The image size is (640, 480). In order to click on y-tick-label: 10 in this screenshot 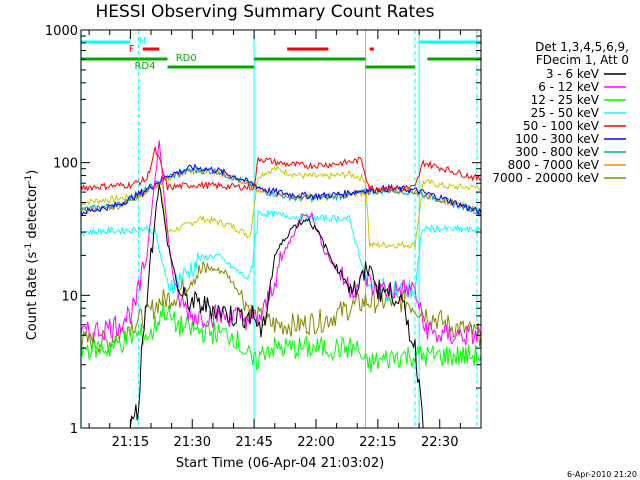, I will do `click(69, 296)`.